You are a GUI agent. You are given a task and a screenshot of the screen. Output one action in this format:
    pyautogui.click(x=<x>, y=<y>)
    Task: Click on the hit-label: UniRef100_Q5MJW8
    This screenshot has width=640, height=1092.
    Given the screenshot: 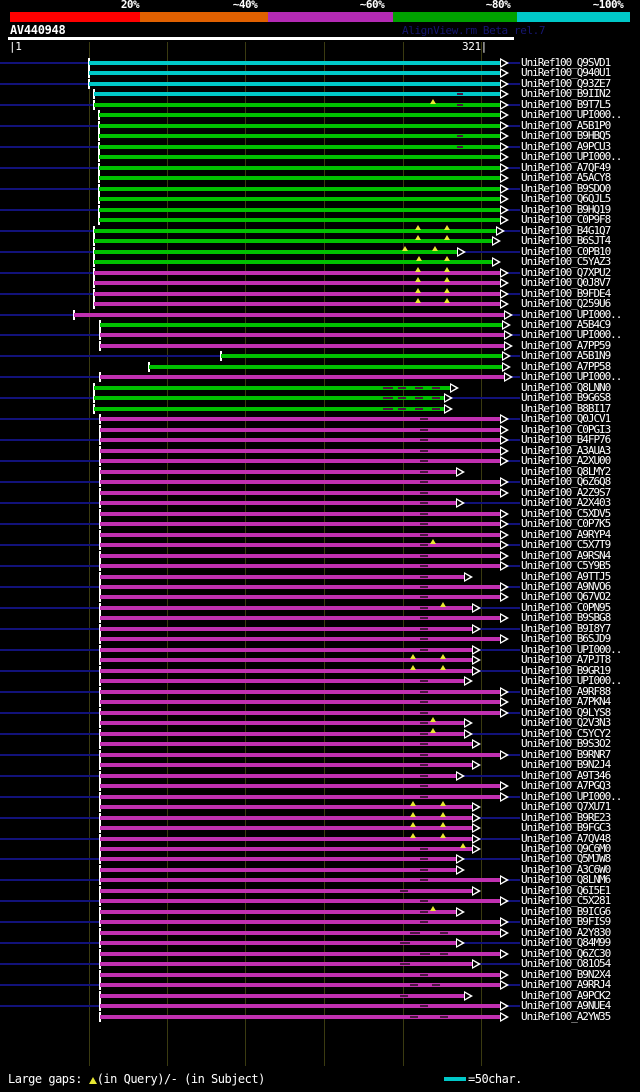 What is the action you would take?
    pyautogui.click(x=566, y=859)
    